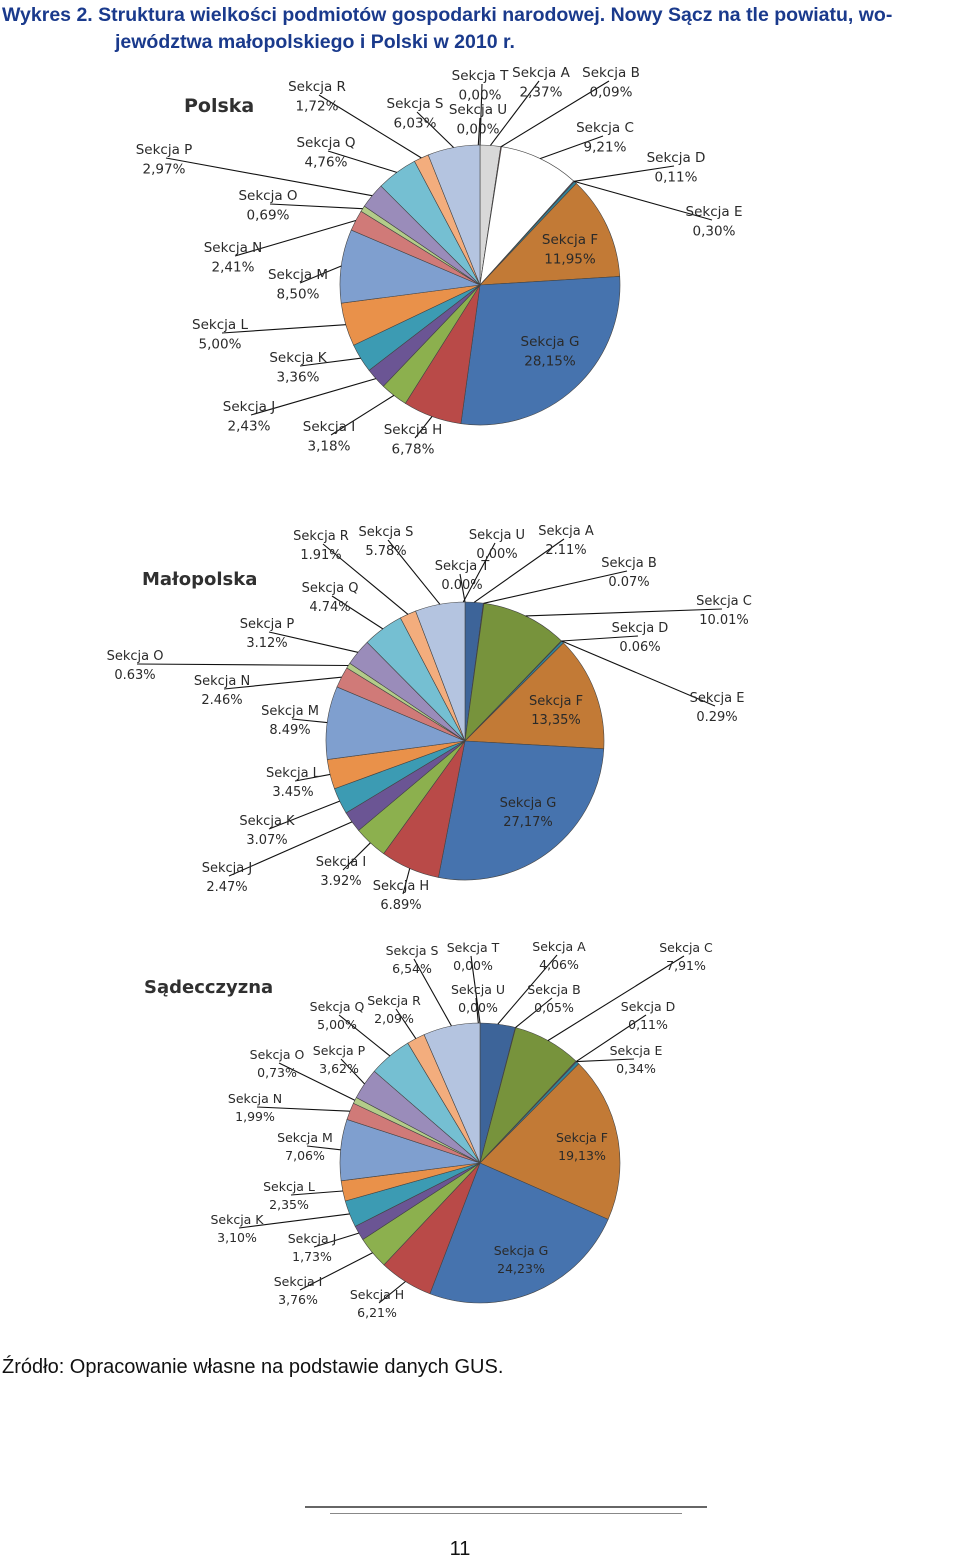 The width and height of the screenshot is (960, 1561). What do you see at coordinates (616, 998) in the screenshot?
I see `sadecczyzna-leader-c` at bounding box center [616, 998].